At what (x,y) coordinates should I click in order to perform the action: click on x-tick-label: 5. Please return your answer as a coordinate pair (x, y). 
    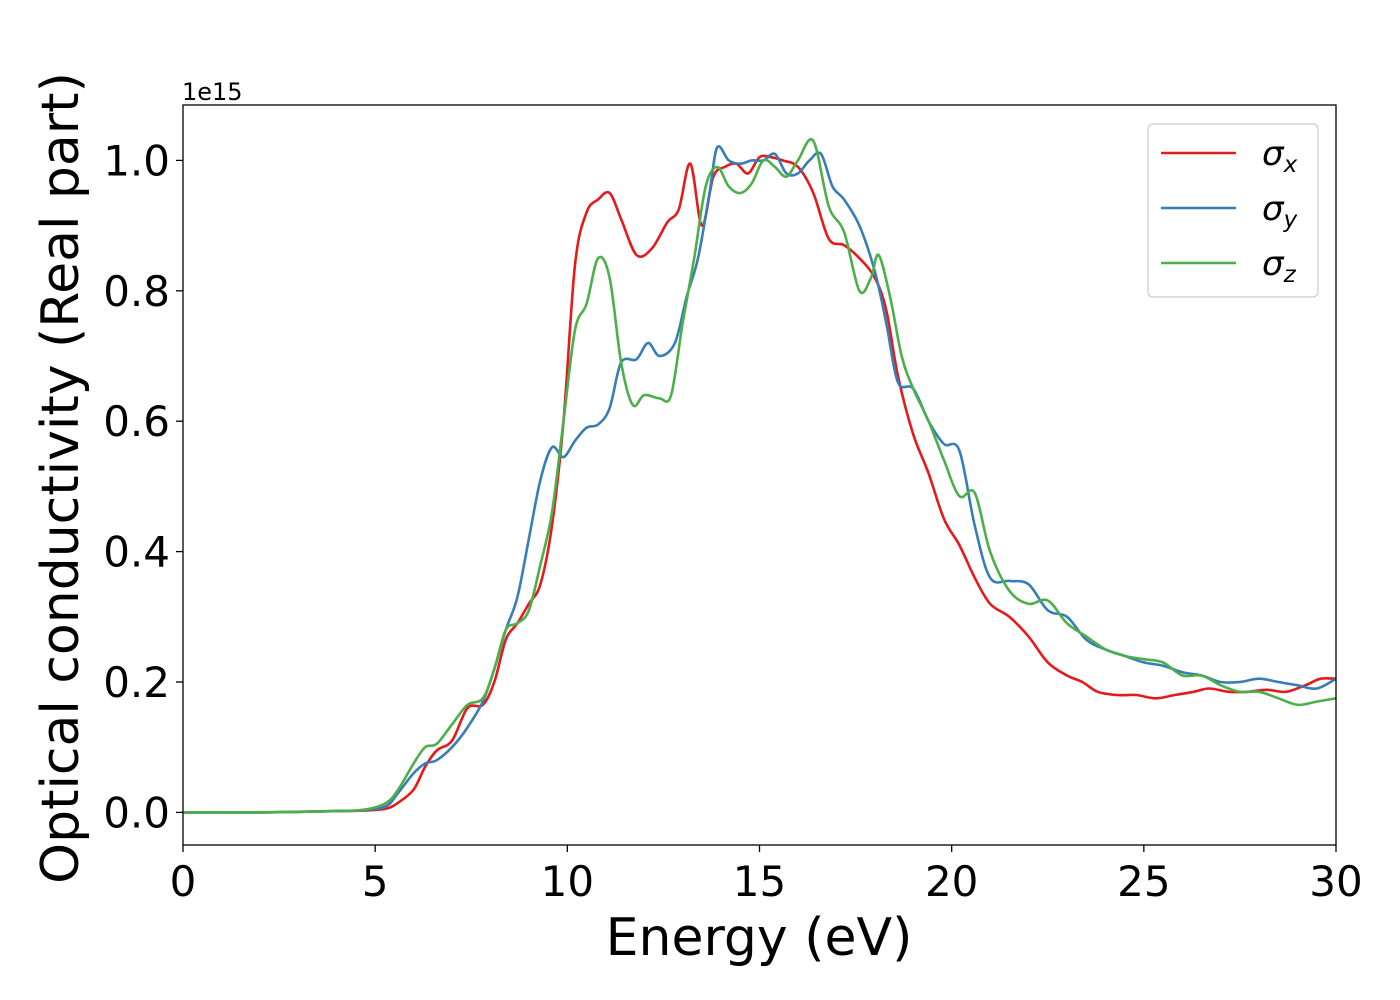
    Looking at the image, I should click on (375, 881).